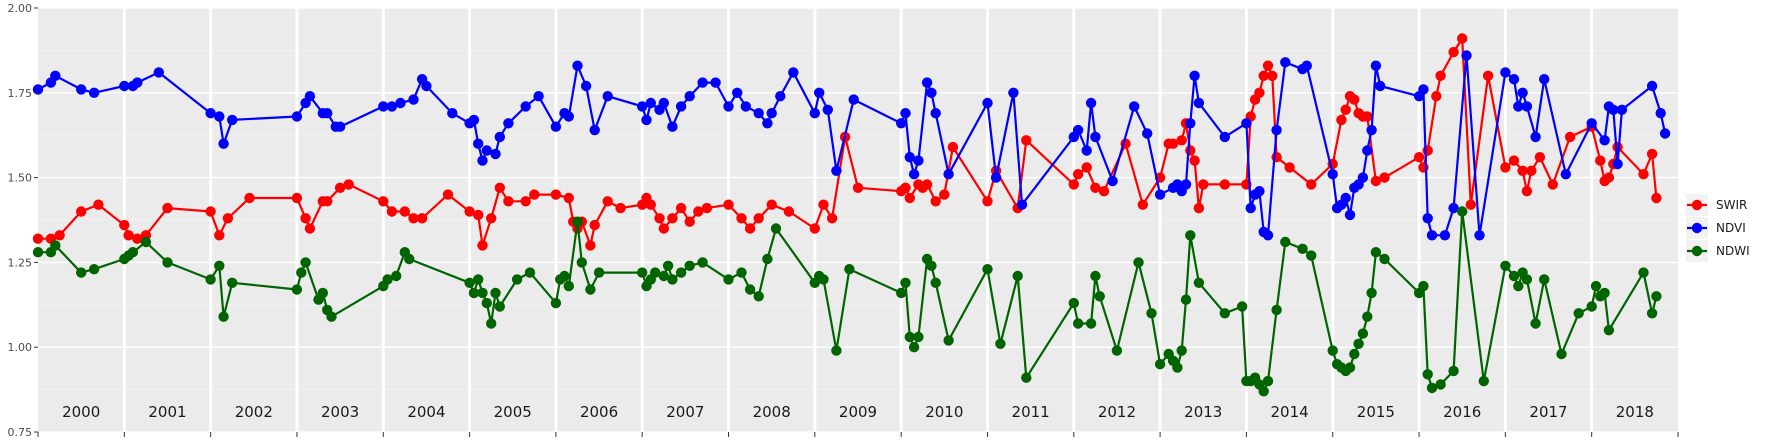  I want to click on legend-key-point, so click(1697, 205).